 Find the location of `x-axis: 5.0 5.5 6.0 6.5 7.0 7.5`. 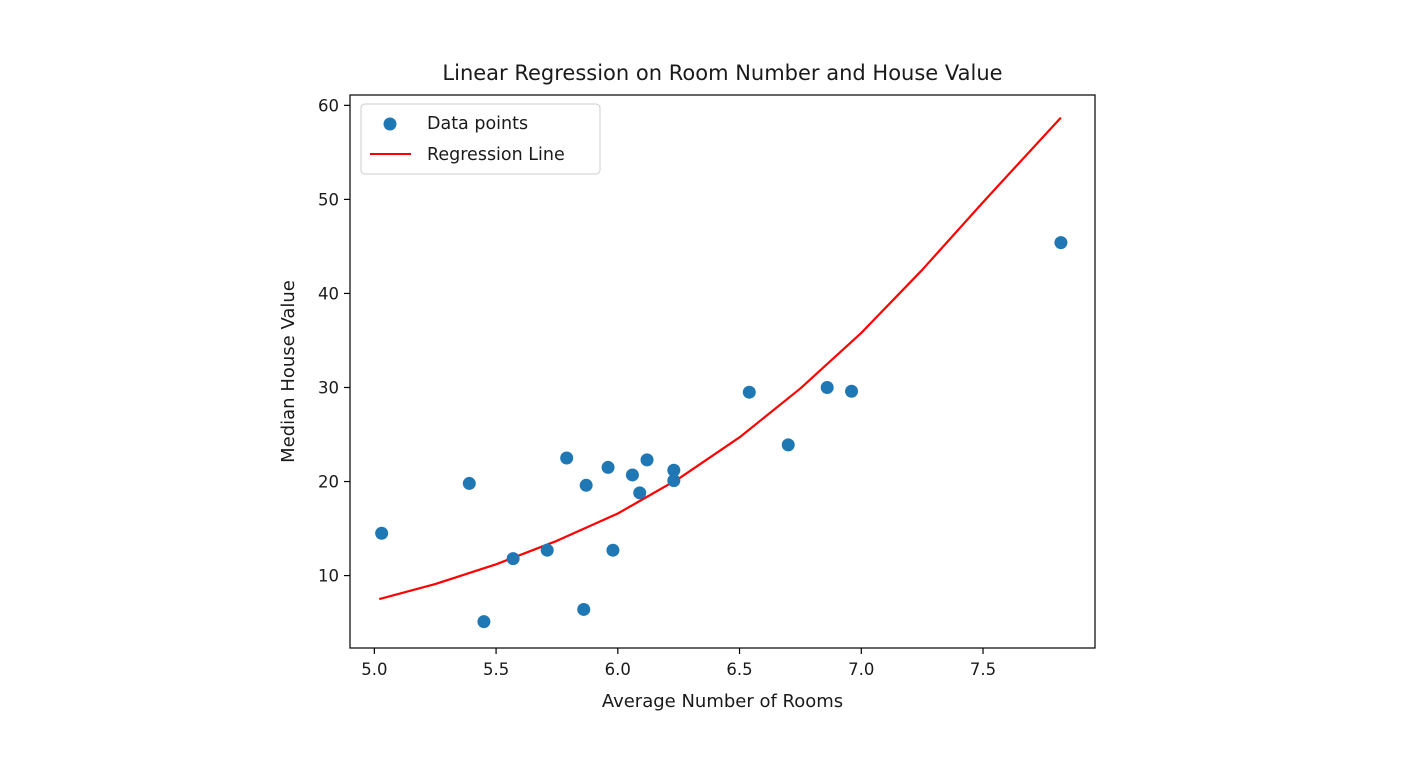

x-axis: 5.0 5.5 6.0 6.5 7.0 7.5 is located at coordinates (678, 663).